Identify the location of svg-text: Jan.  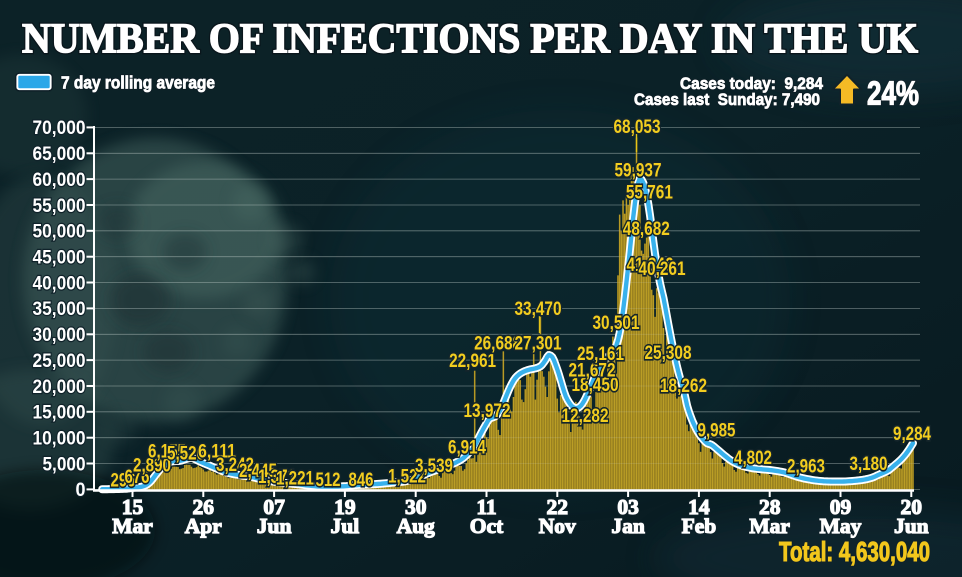
(628, 526).